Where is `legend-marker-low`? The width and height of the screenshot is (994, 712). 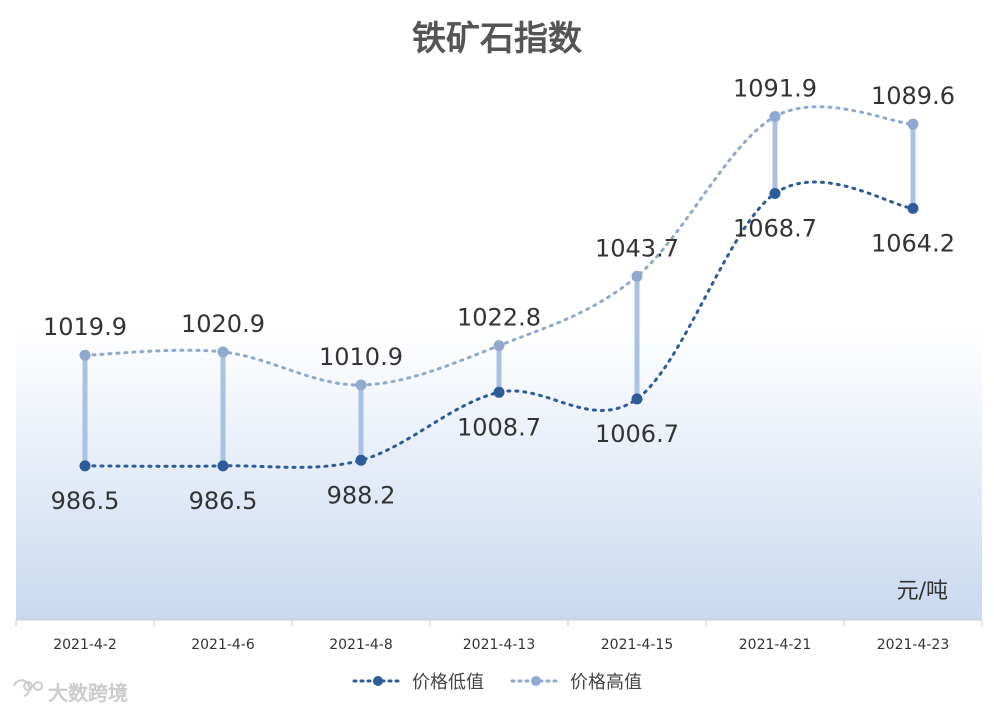
legend-marker-low is located at coordinates (378, 681).